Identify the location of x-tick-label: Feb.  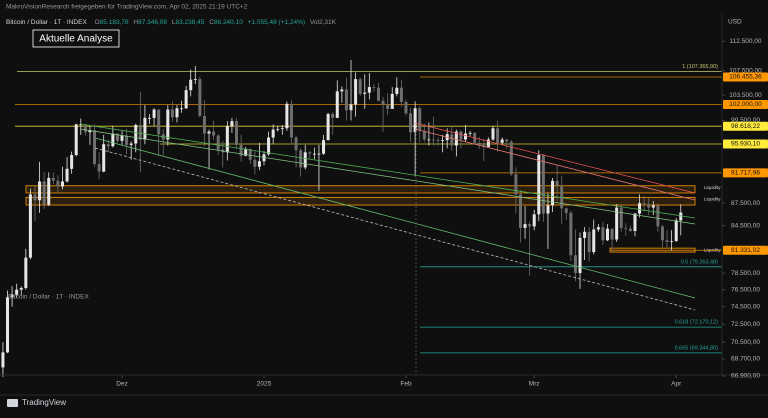
(406, 384).